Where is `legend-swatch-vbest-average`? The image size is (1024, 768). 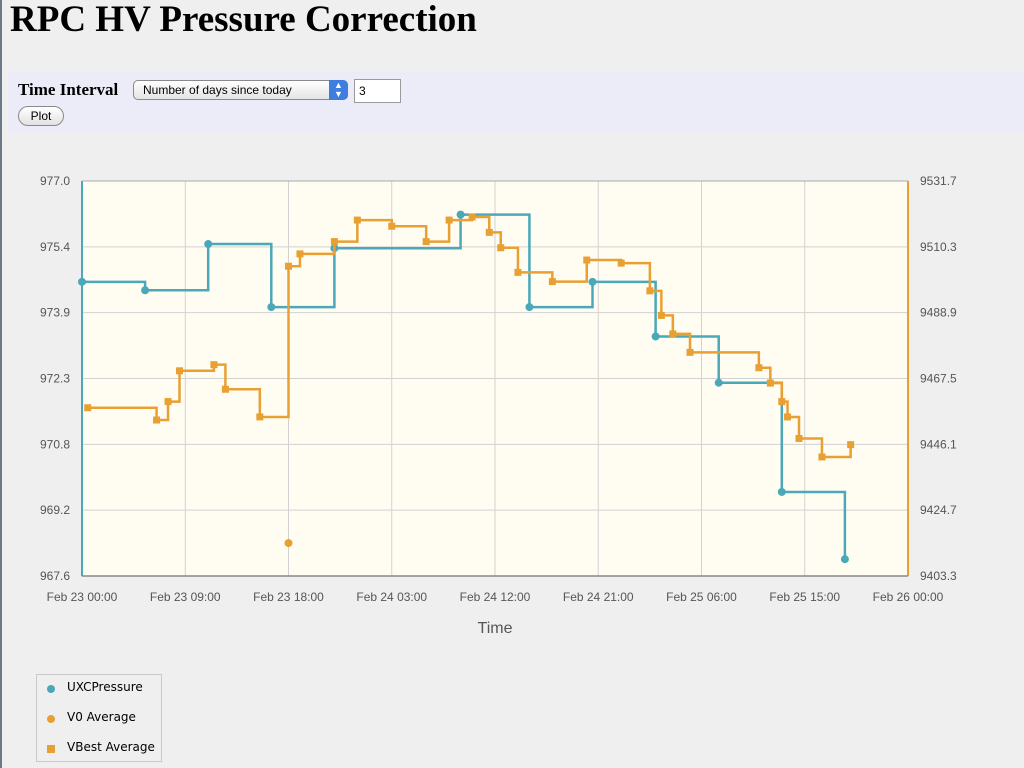 legend-swatch-vbest-average is located at coordinates (51, 749).